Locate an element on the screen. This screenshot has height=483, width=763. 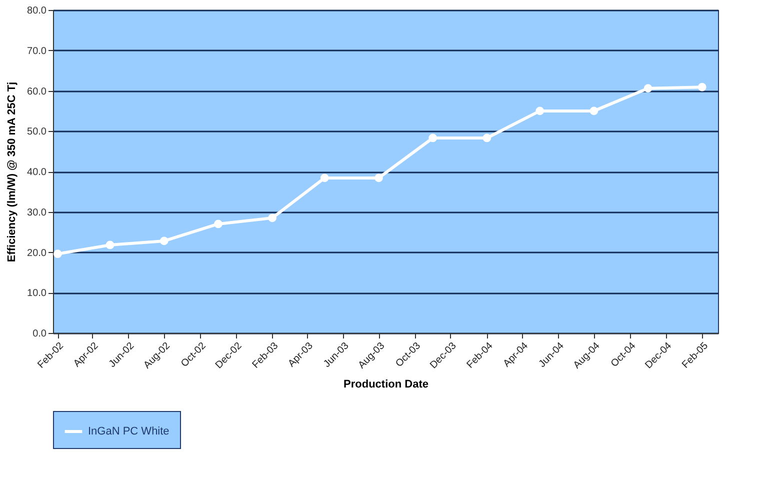
y-tick-label: 40.0 is located at coordinates (37, 172).